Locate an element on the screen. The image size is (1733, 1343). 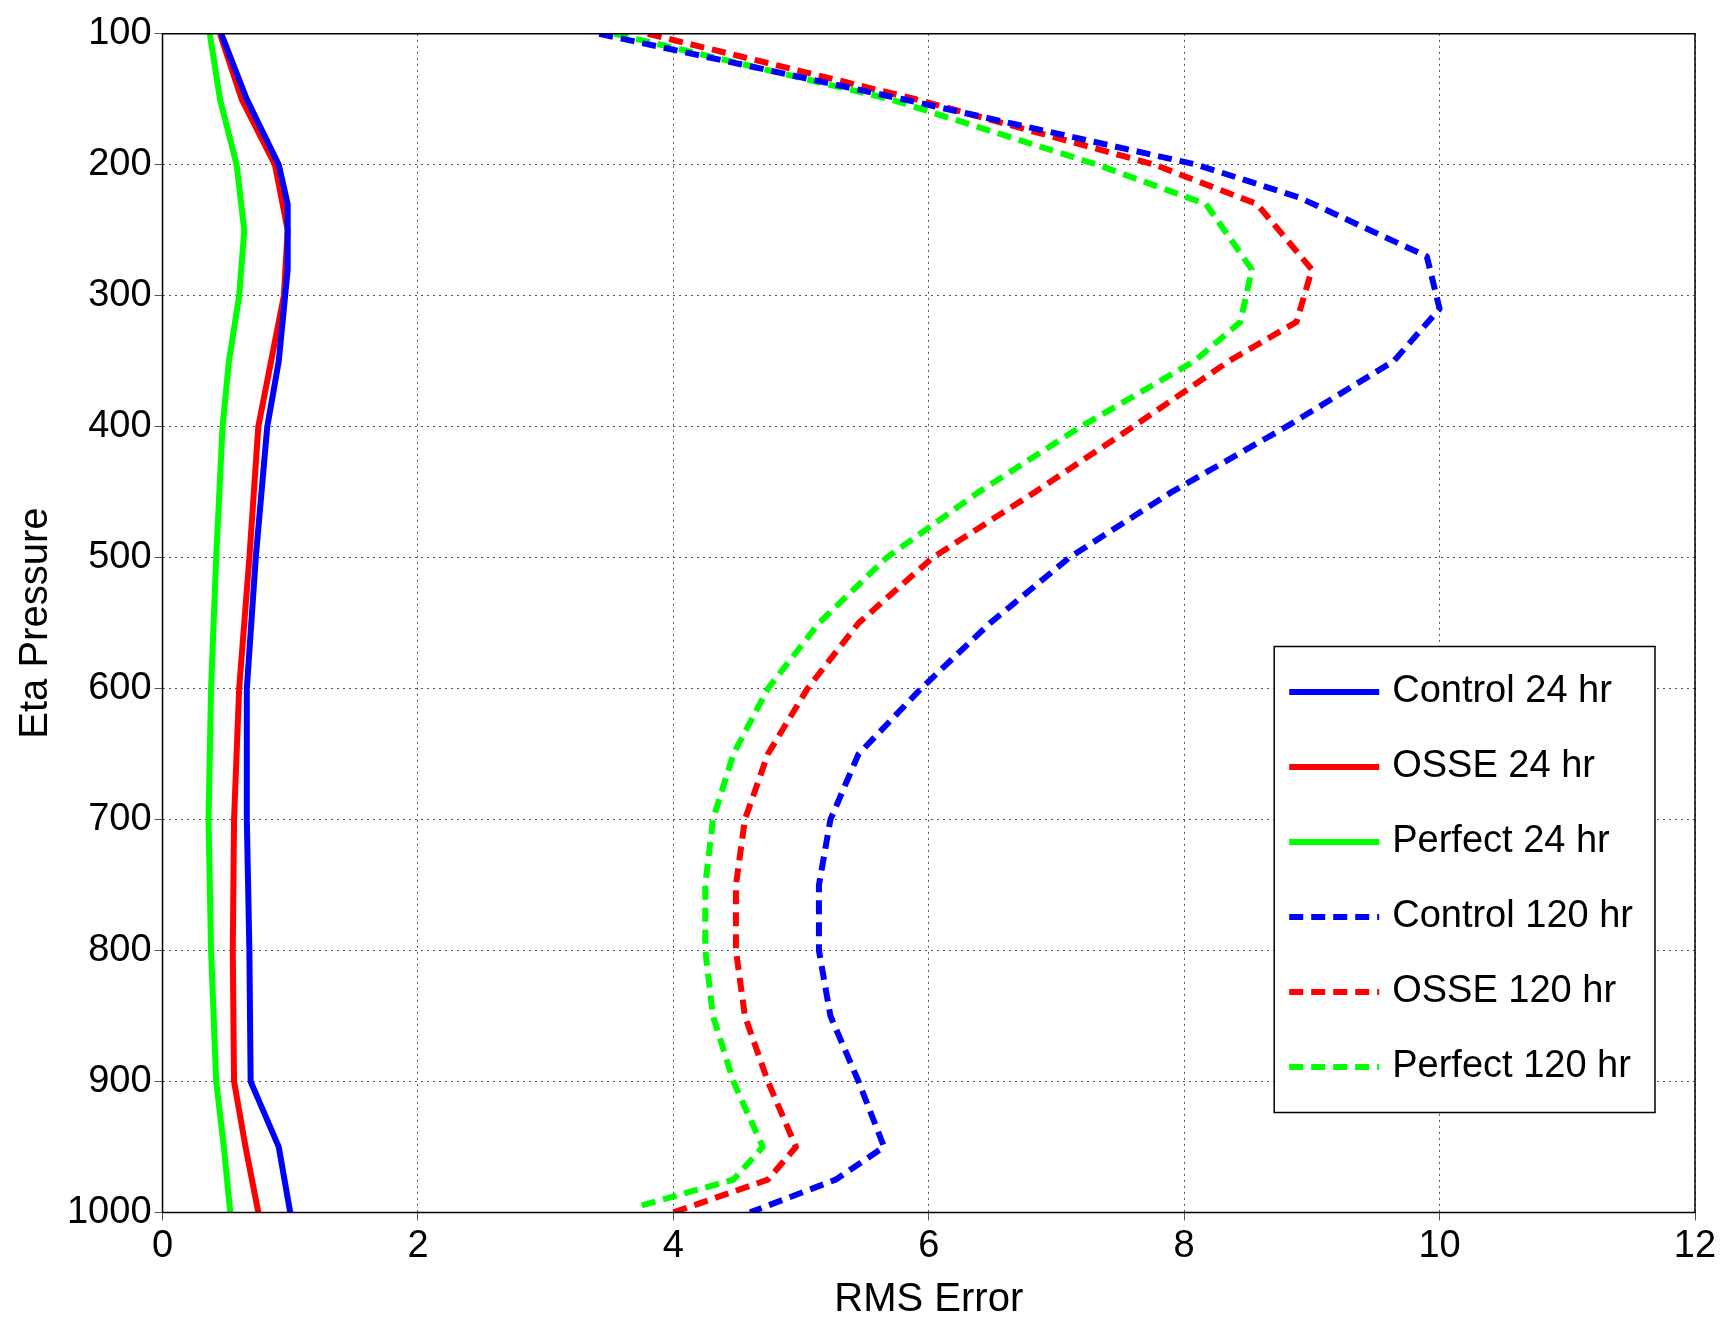
x-axis-title: RMS Error is located at coordinates (929, 1297).